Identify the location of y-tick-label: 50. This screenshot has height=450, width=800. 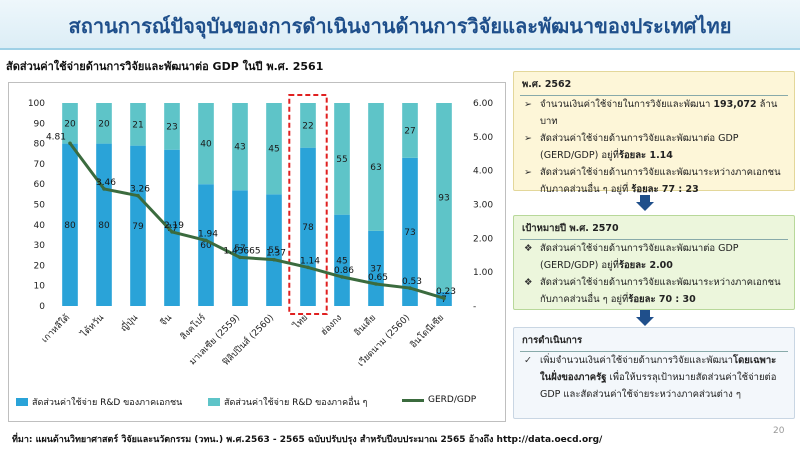
(40, 206).